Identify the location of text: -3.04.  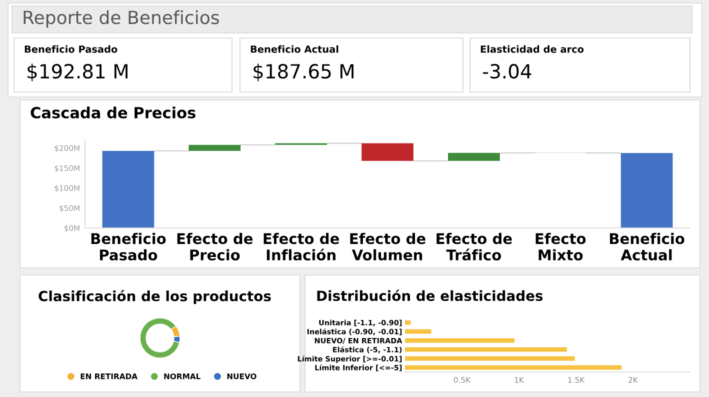
(507, 71).